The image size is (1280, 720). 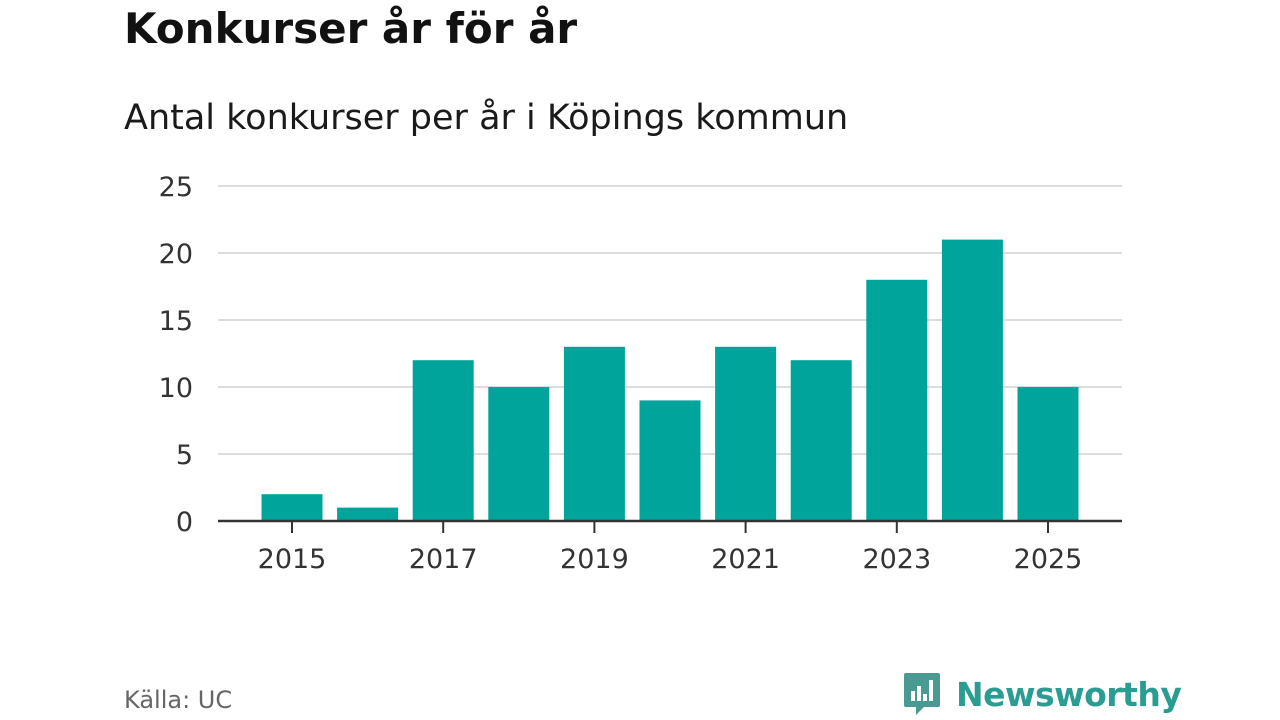 What do you see at coordinates (896, 559) in the screenshot?
I see `x-tick-label-2023: 2023` at bounding box center [896, 559].